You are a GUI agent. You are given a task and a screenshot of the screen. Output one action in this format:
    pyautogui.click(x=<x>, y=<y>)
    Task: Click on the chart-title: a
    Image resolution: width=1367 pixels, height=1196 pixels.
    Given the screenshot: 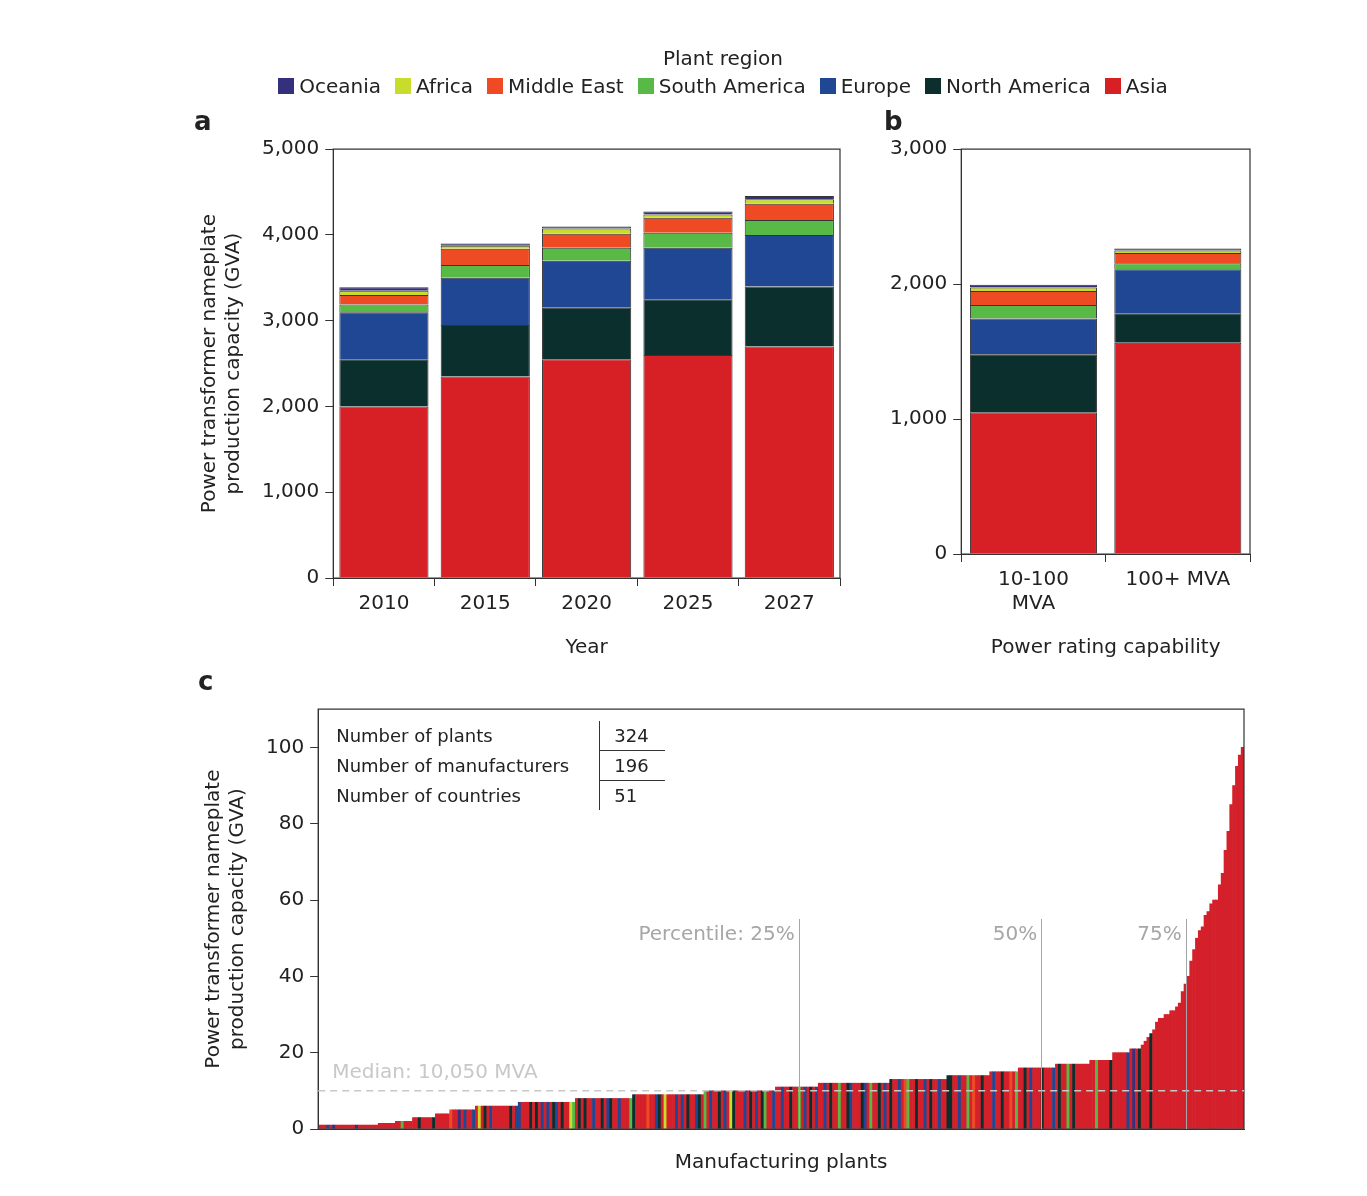 What is the action you would take?
    pyautogui.click(x=203, y=121)
    